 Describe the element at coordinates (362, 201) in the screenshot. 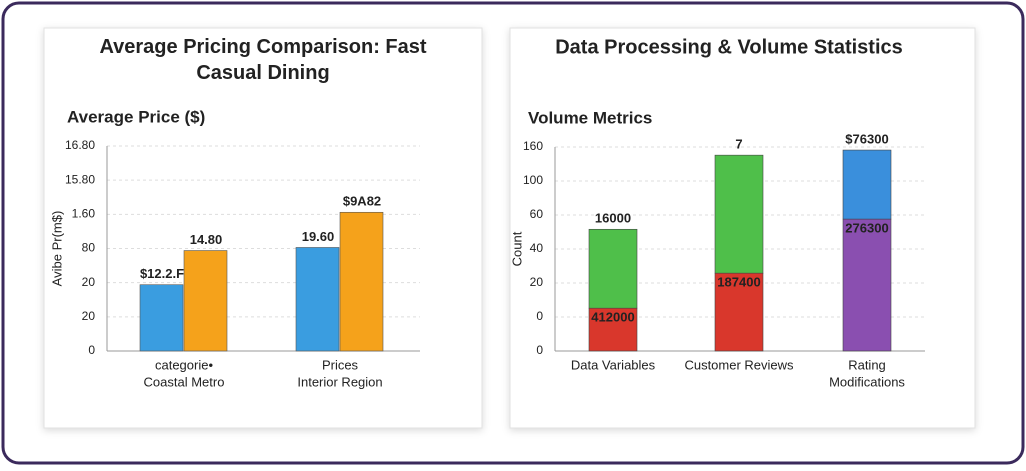

I see `value-label: $9A82` at that location.